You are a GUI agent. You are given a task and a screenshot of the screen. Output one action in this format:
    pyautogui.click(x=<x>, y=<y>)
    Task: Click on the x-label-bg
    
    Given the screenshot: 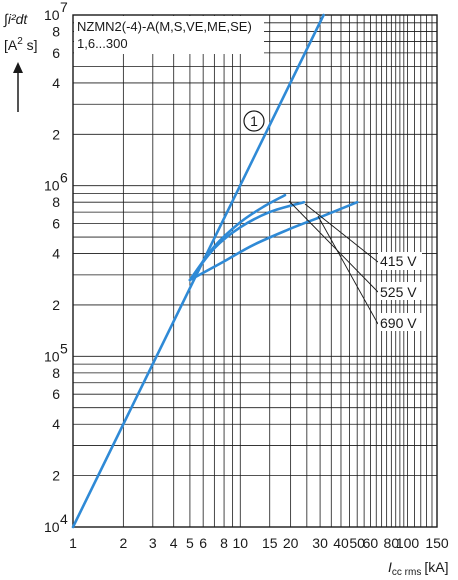 What is the action you would take?
    pyautogui.click(x=420, y=566)
    